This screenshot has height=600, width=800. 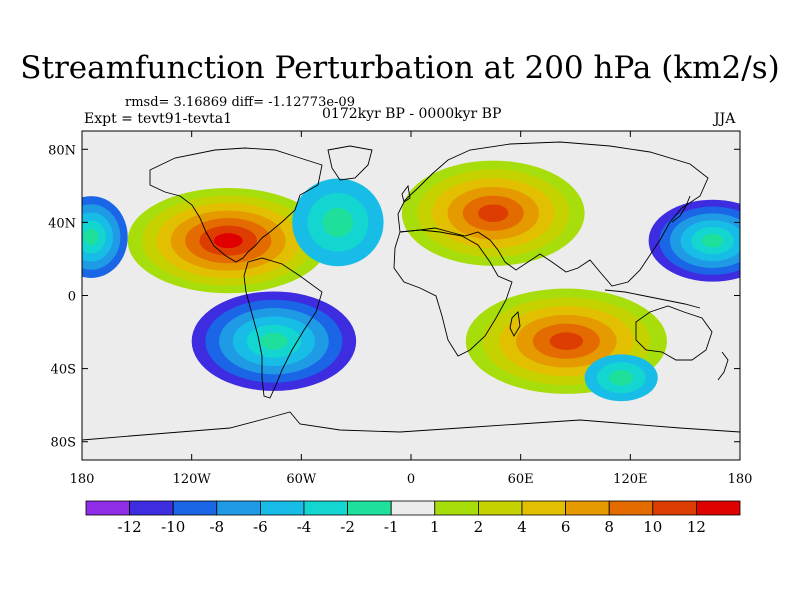 What do you see at coordinates (681, 209) in the screenshot?
I see `coastline-japan` at bounding box center [681, 209].